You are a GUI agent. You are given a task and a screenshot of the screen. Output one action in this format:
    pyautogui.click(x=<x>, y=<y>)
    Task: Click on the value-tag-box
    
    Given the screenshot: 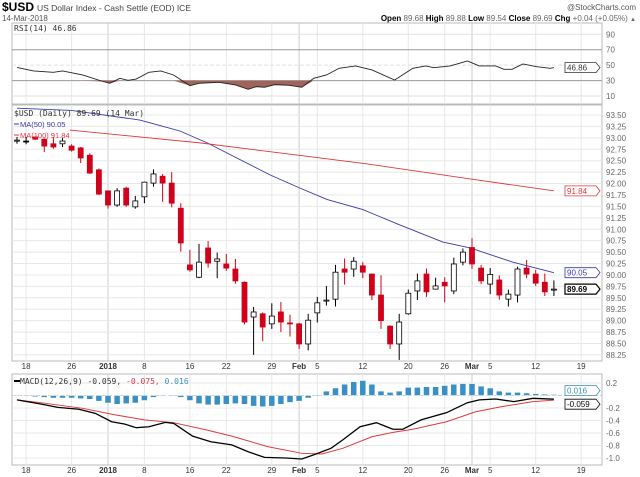 What is the action you would take?
    pyautogui.click(x=582, y=390)
    